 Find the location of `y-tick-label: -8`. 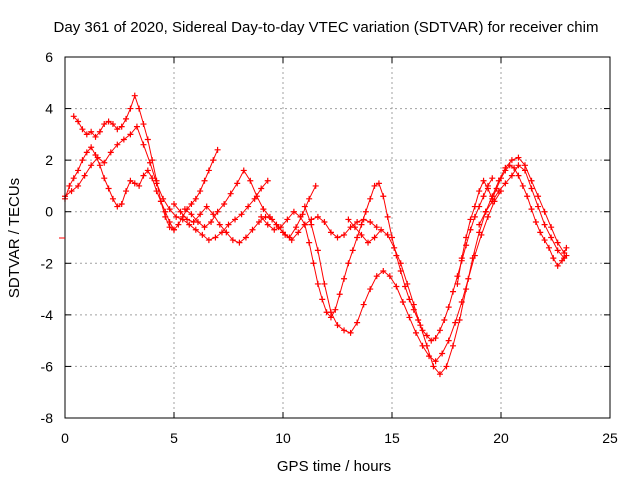

y-tick-label: -8 is located at coordinates (47, 418).